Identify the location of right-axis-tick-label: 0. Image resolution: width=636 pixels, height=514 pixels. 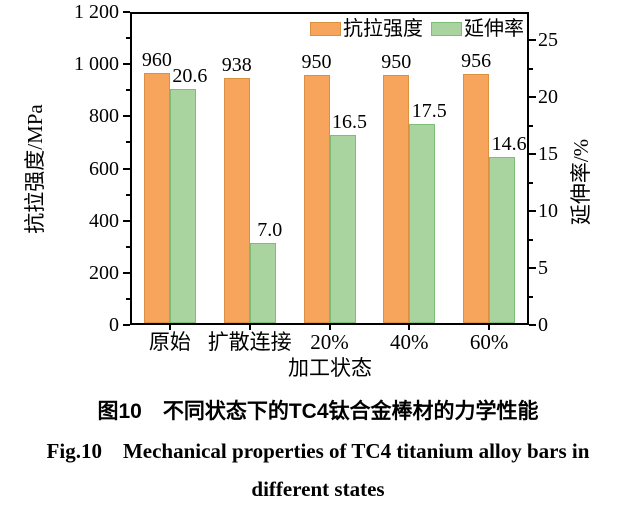
(543, 325).